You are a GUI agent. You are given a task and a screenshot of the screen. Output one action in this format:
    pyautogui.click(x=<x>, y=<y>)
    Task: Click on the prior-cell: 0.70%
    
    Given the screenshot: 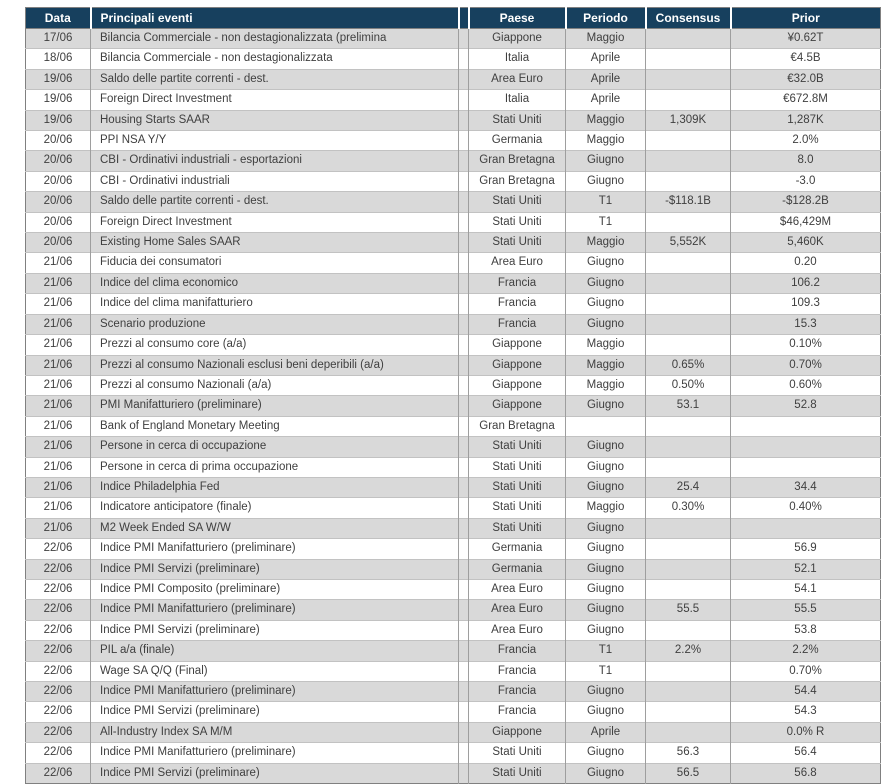 What is the action you would take?
    pyautogui.click(x=805, y=365)
    